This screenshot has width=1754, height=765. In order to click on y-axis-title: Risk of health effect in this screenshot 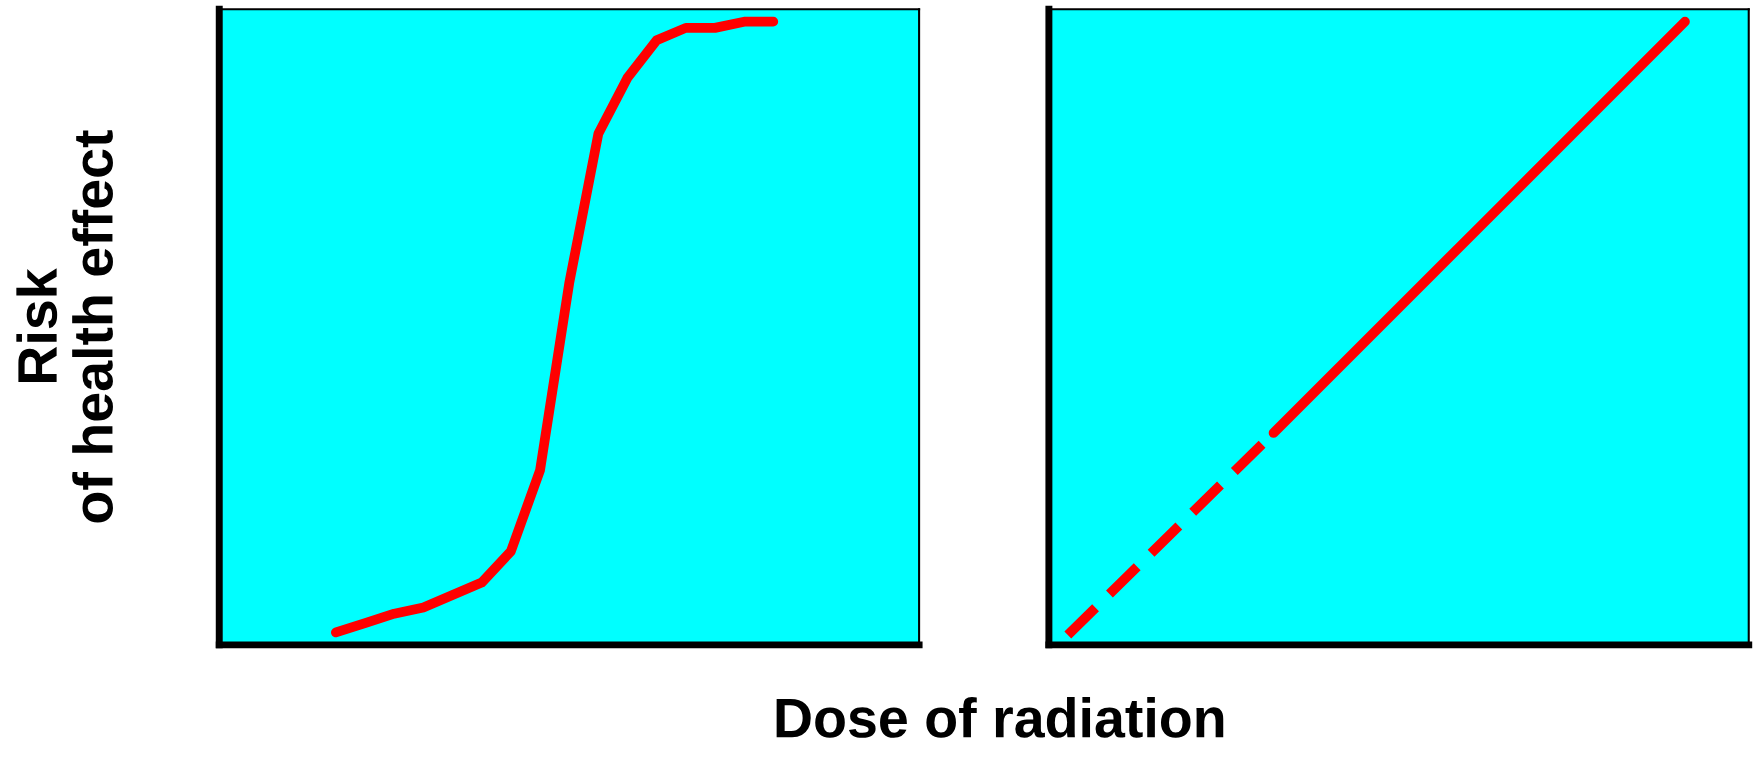, I will do `click(64, 326)`.